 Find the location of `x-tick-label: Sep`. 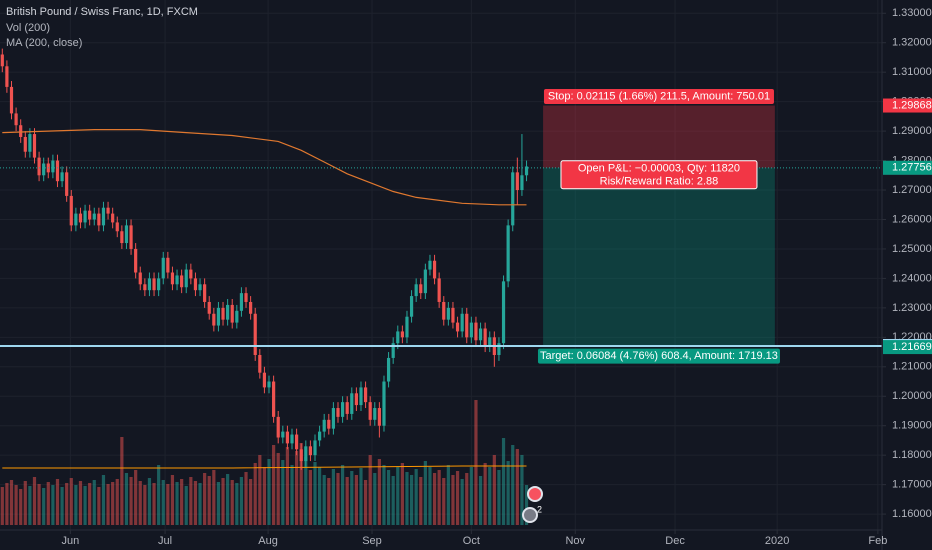

x-tick-label: Sep is located at coordinates (372, 541).